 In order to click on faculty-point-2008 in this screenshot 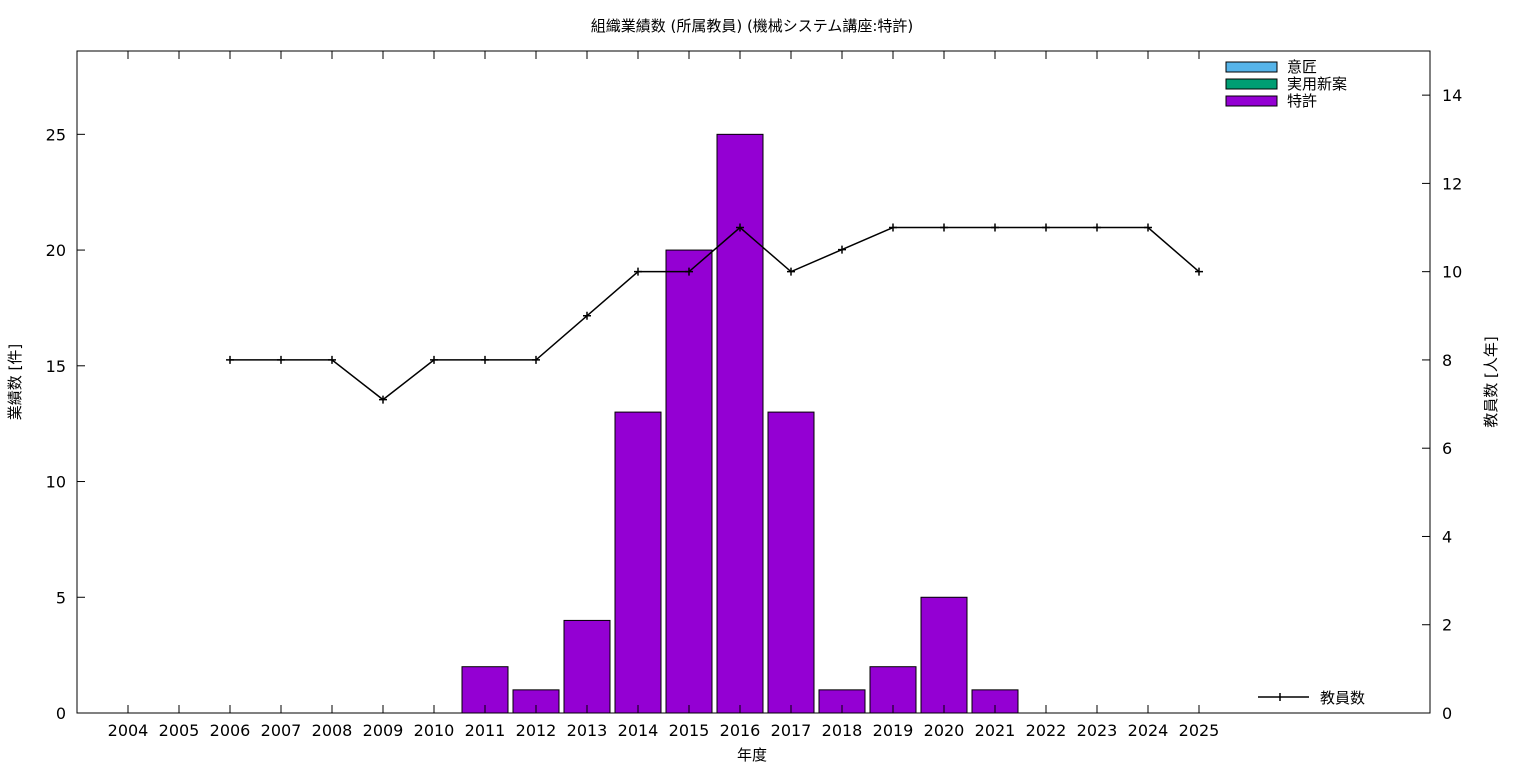, I will do `click(332, 359)`.